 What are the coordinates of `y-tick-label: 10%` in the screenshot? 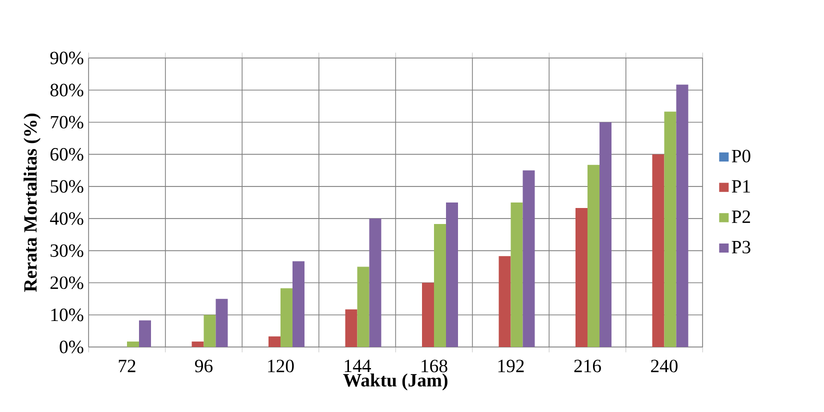 It's located at (67, 315).